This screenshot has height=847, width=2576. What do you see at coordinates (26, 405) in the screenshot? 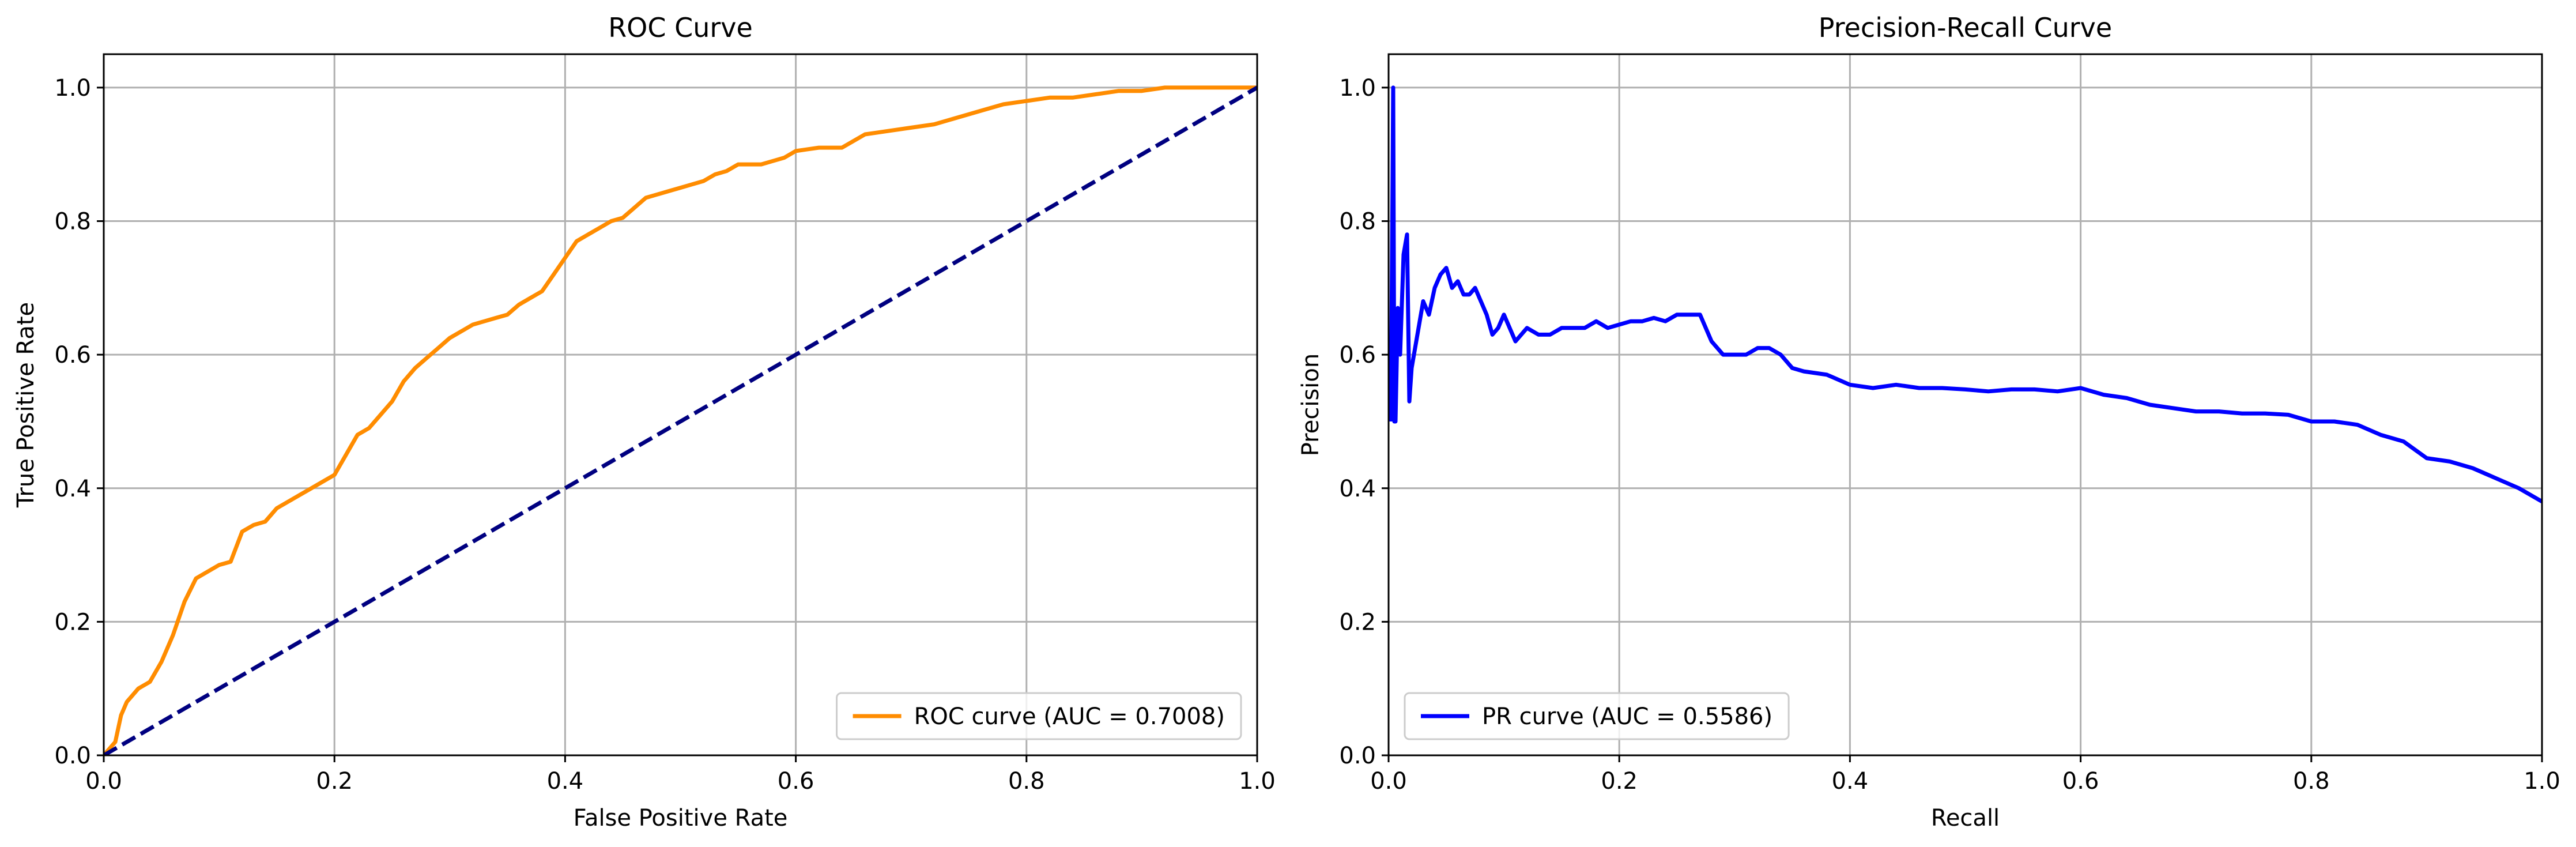
I see `y-axis-label: True Positive Rate` at bounding box center [26, 405].